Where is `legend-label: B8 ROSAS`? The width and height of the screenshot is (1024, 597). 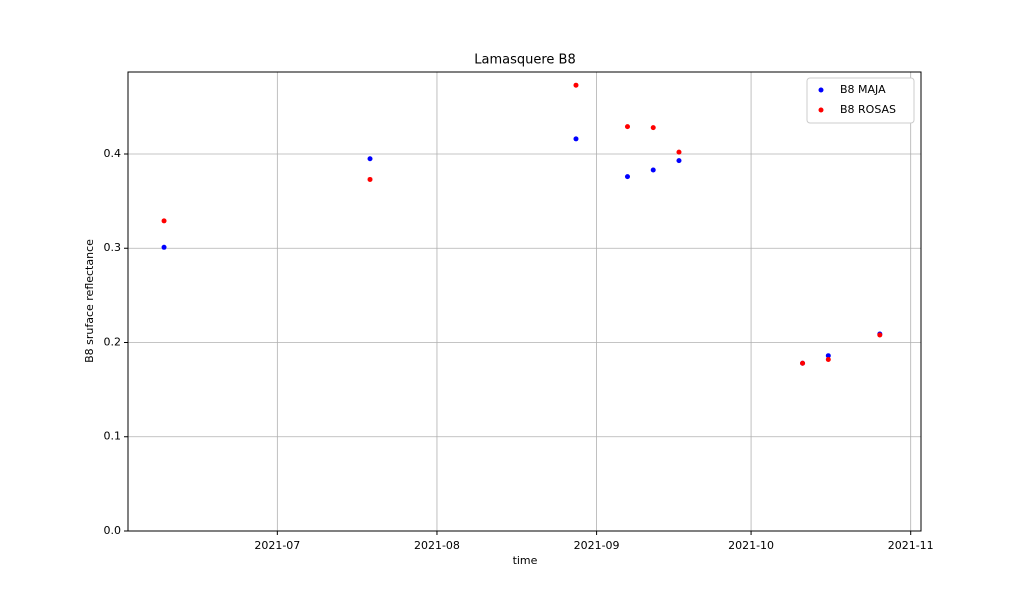
legend-label: B8 ROSAS is located at coordinates (868, 109).